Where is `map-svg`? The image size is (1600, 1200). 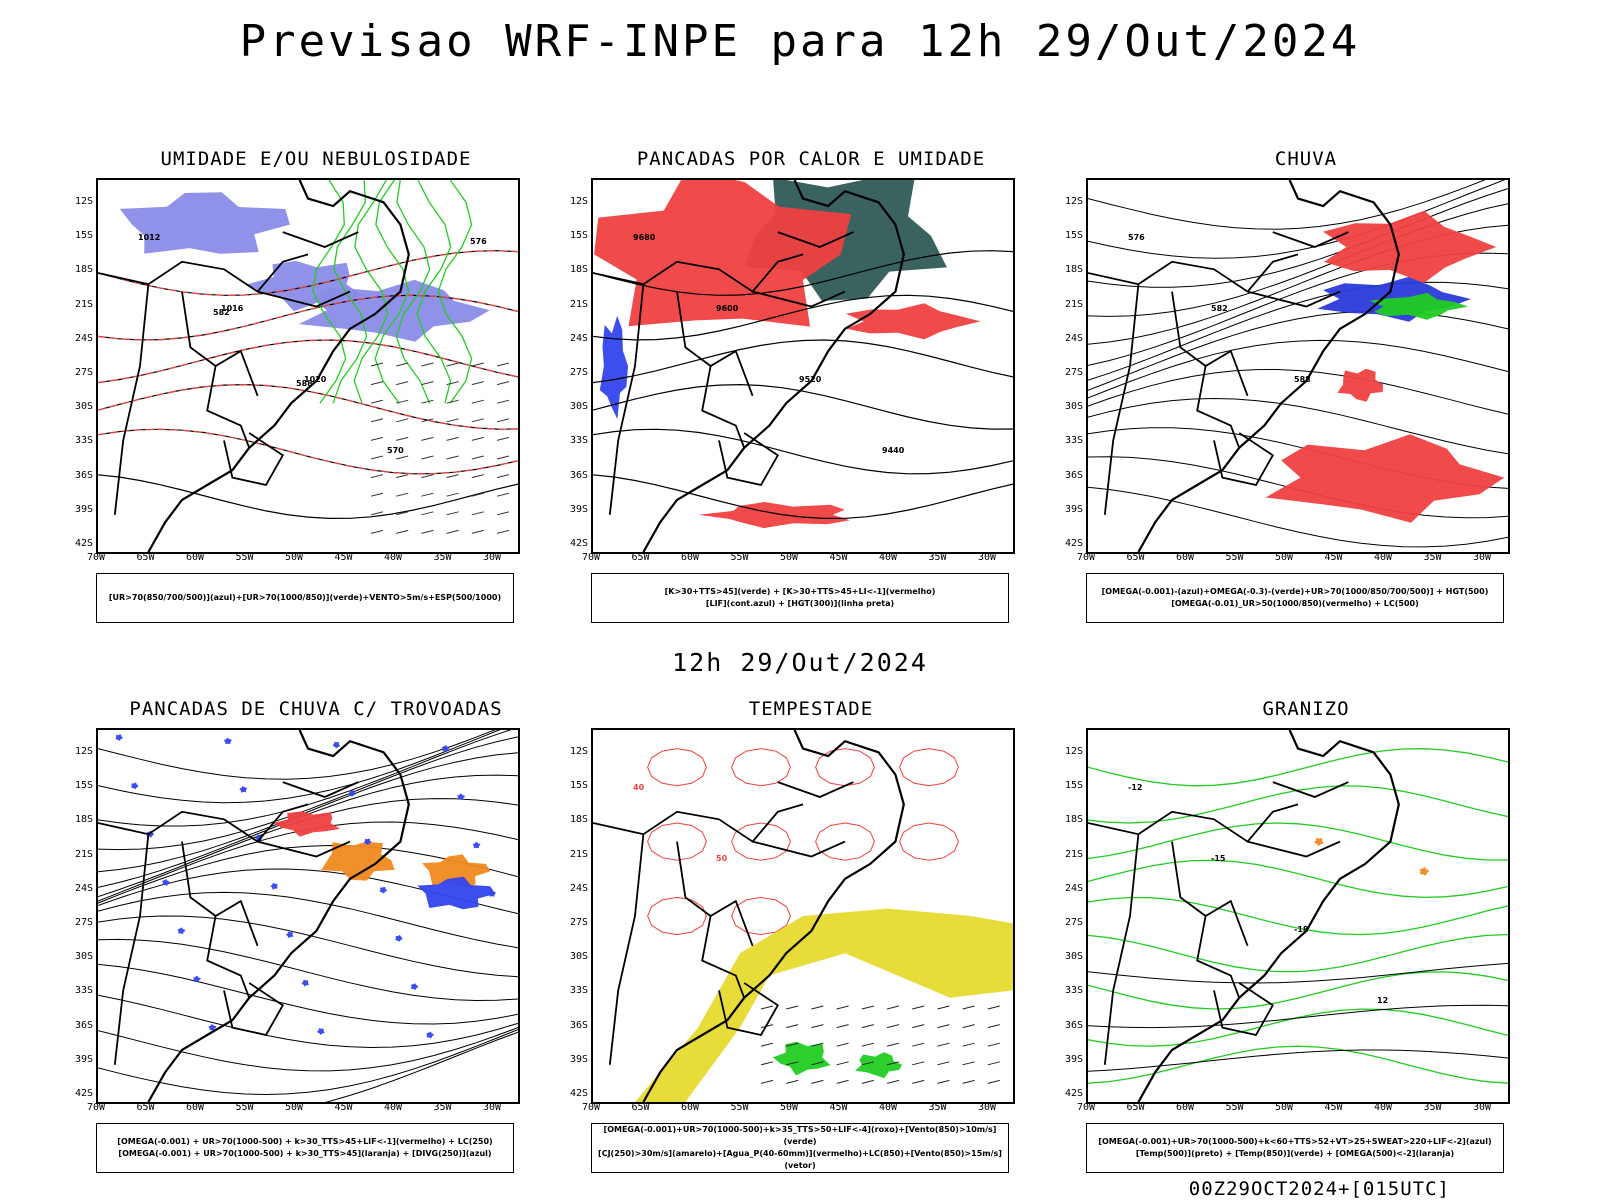
map-svg is located at coordinates (308, 916).